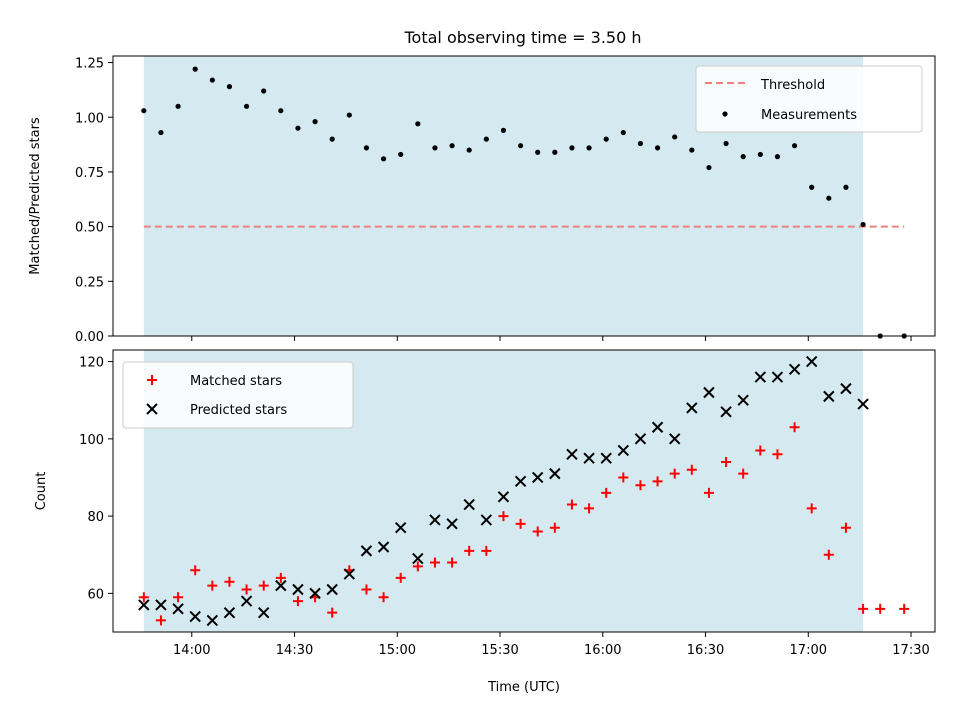 The width and height of the screenshot is (960, 720). What do you see at coordinates (397, 650) in the screenshot?
I see `x-tick-label: 15:00` at bounding box center [397, 650].